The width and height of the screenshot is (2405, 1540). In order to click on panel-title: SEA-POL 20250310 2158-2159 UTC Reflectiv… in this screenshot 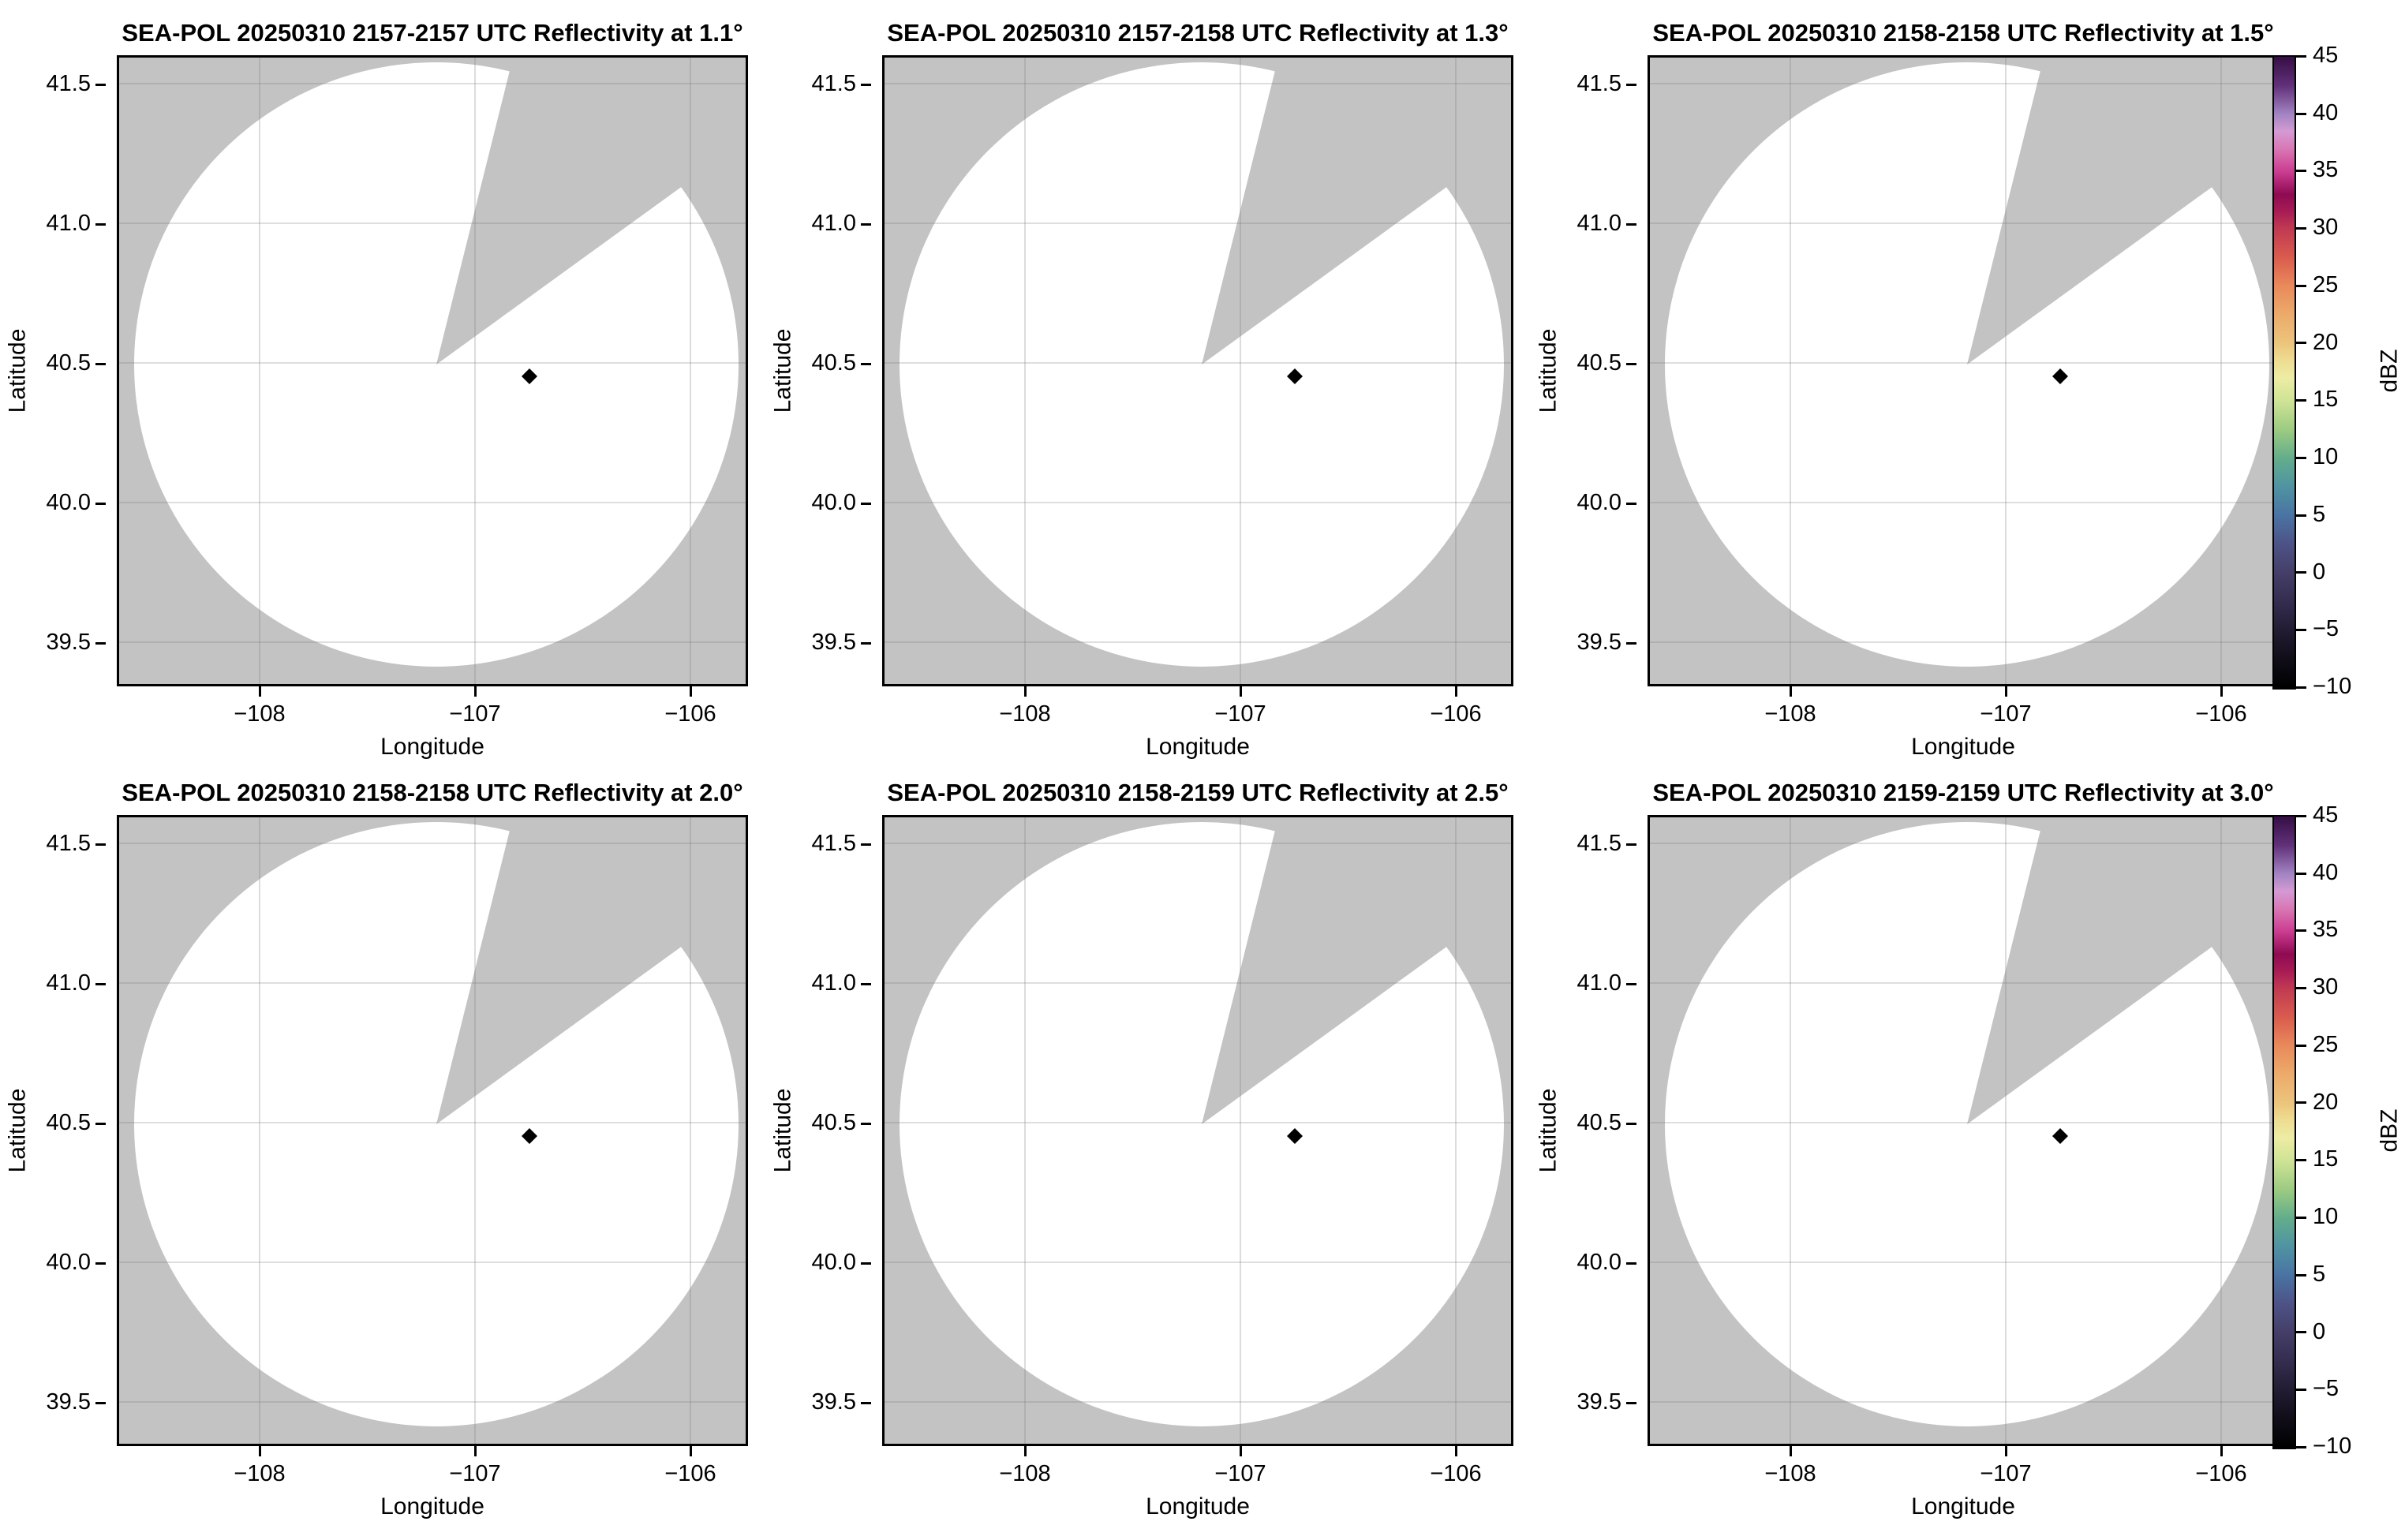, I will do `click(1198, 792)`.